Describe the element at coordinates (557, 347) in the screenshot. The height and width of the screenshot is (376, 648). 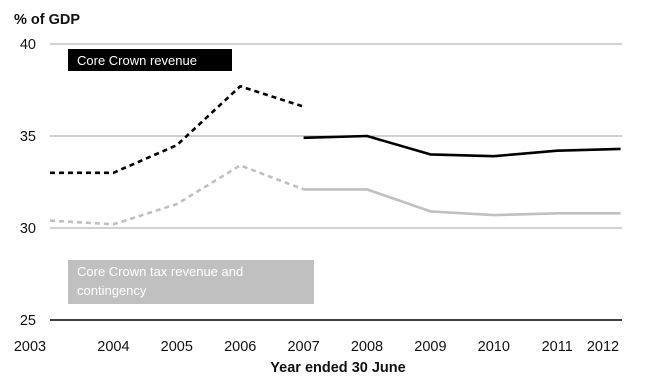
I see `x-tick-label-2011: 2011` at that location.